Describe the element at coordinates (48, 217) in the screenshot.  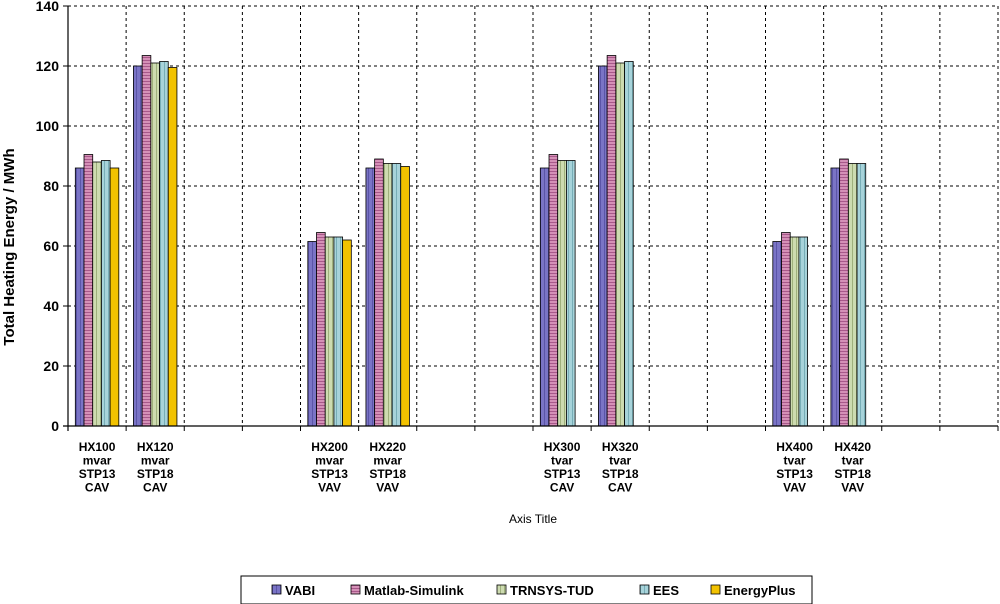
I see `y-tick-labels: 0 20 40 60 80 100 120 140` at that location.